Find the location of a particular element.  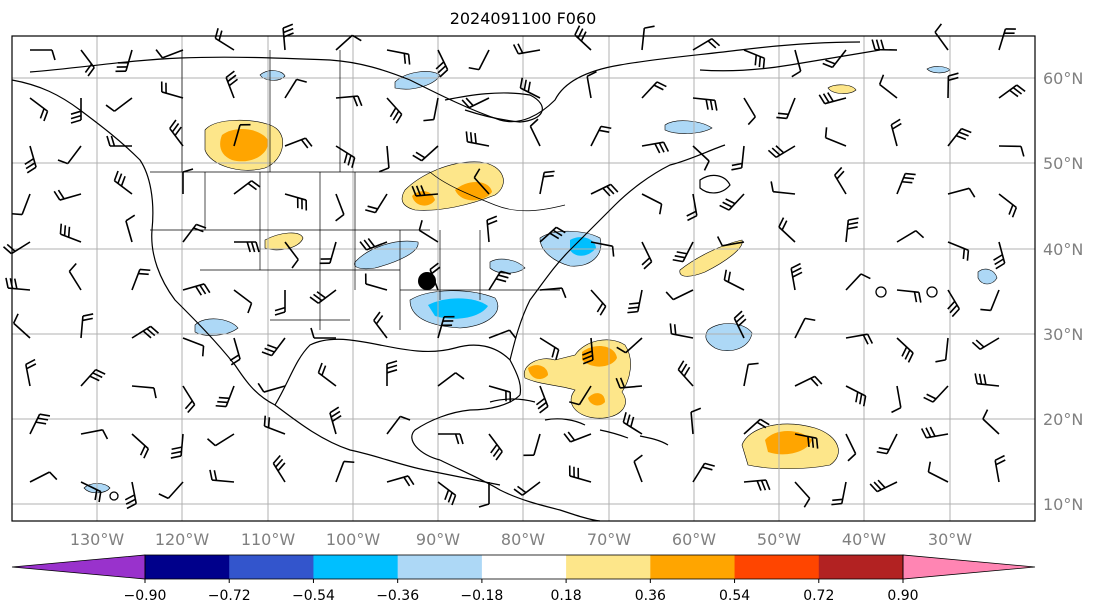

colorbar-tick-label: −0.72 is located at coordinates (229, 596).